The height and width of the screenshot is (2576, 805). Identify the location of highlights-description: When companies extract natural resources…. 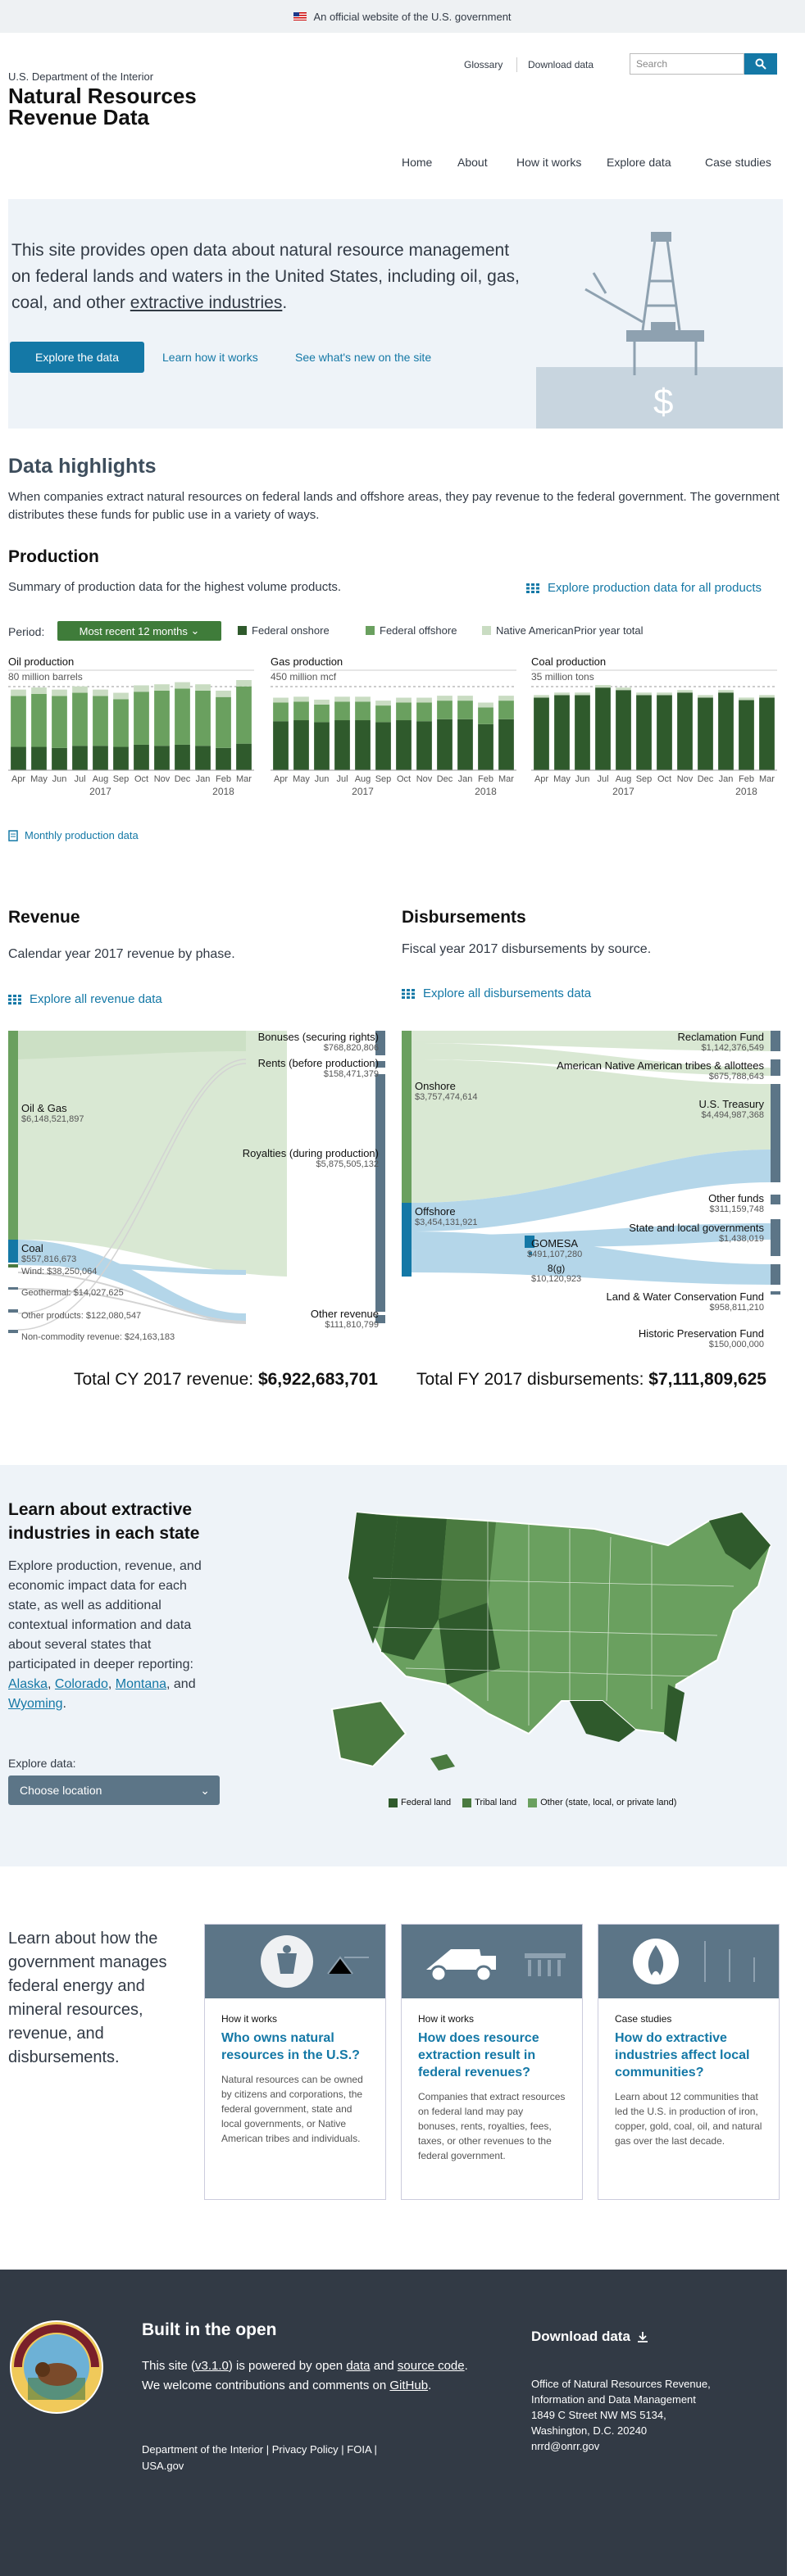
(394, 506).